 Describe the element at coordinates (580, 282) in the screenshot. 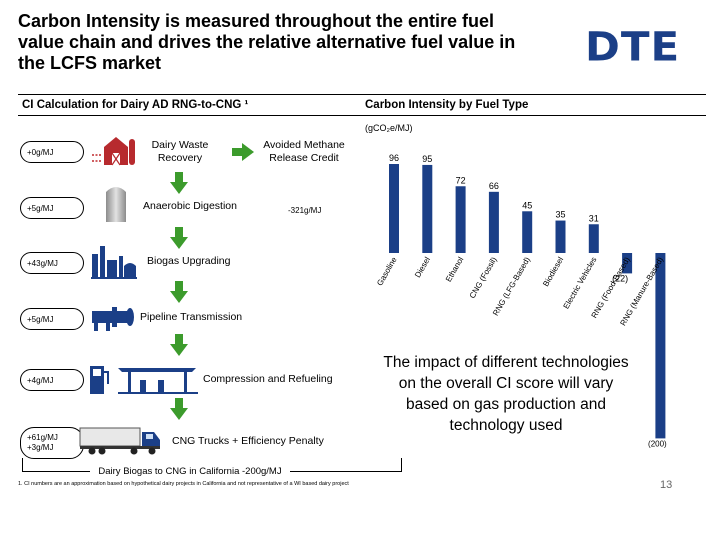

I see `category-label: Electric Vehicles` at that location.